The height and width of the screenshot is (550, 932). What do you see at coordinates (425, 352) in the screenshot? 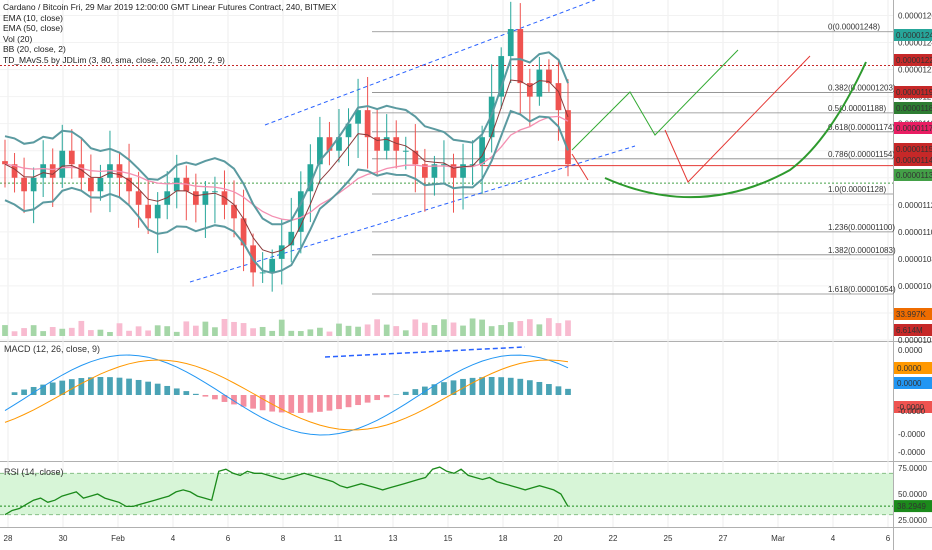
I see `macd-divergence-line` at bounding box center [425, 352].